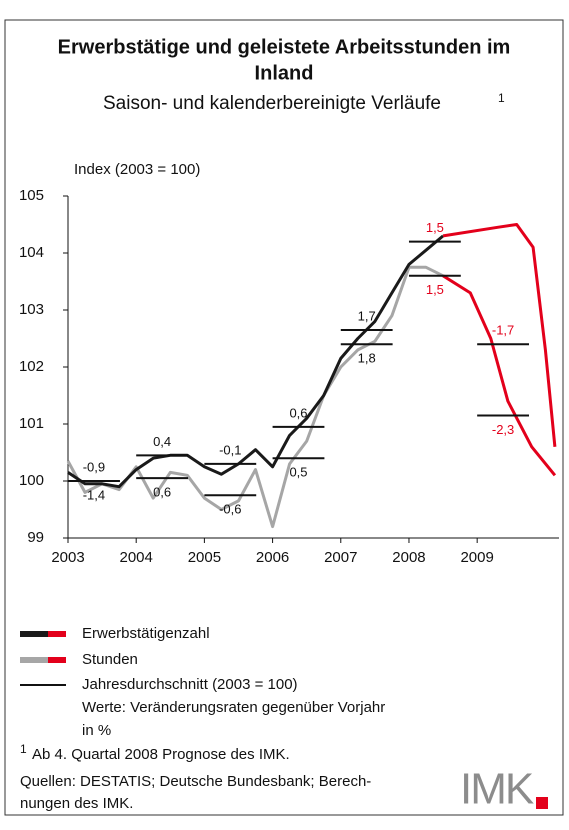  I want to click on y-tick-label: 102, so click(31, 366).